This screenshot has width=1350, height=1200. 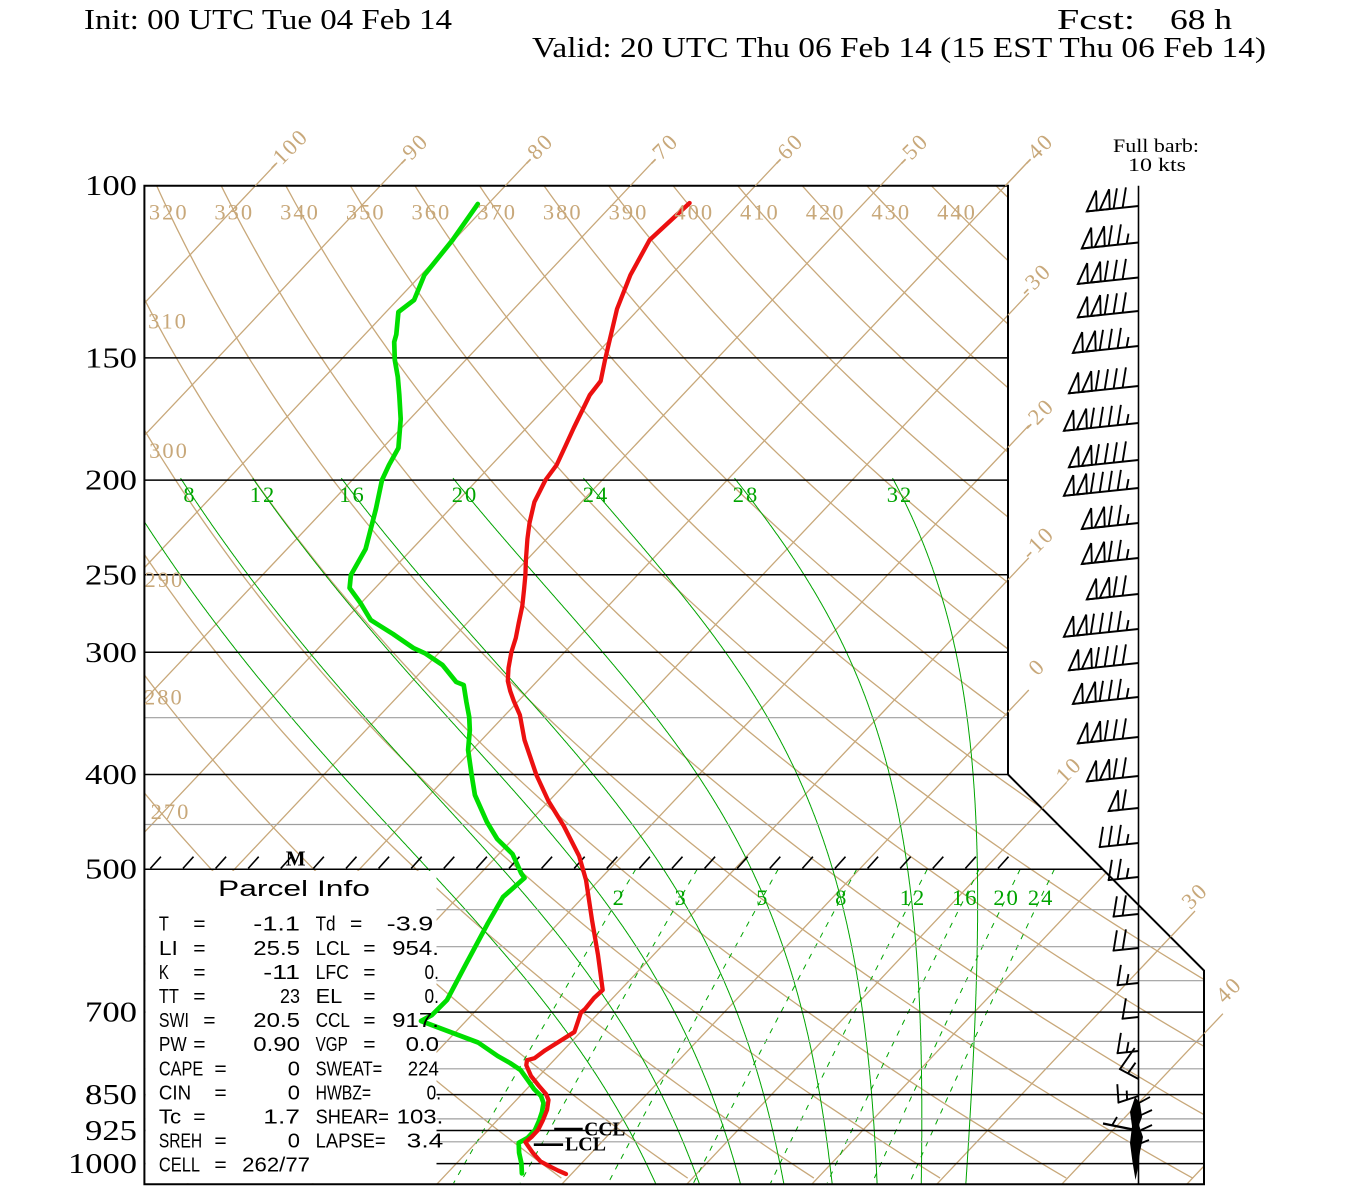 I want to click on svg-text: SHEAR=, so click(x=352, y=1117).